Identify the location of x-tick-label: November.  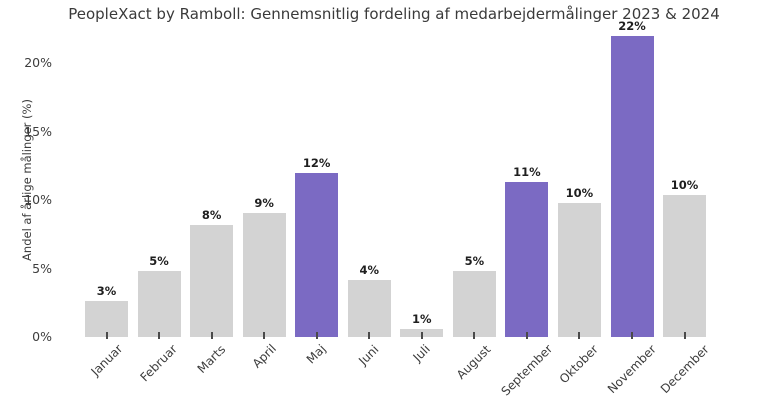
(631, 368).